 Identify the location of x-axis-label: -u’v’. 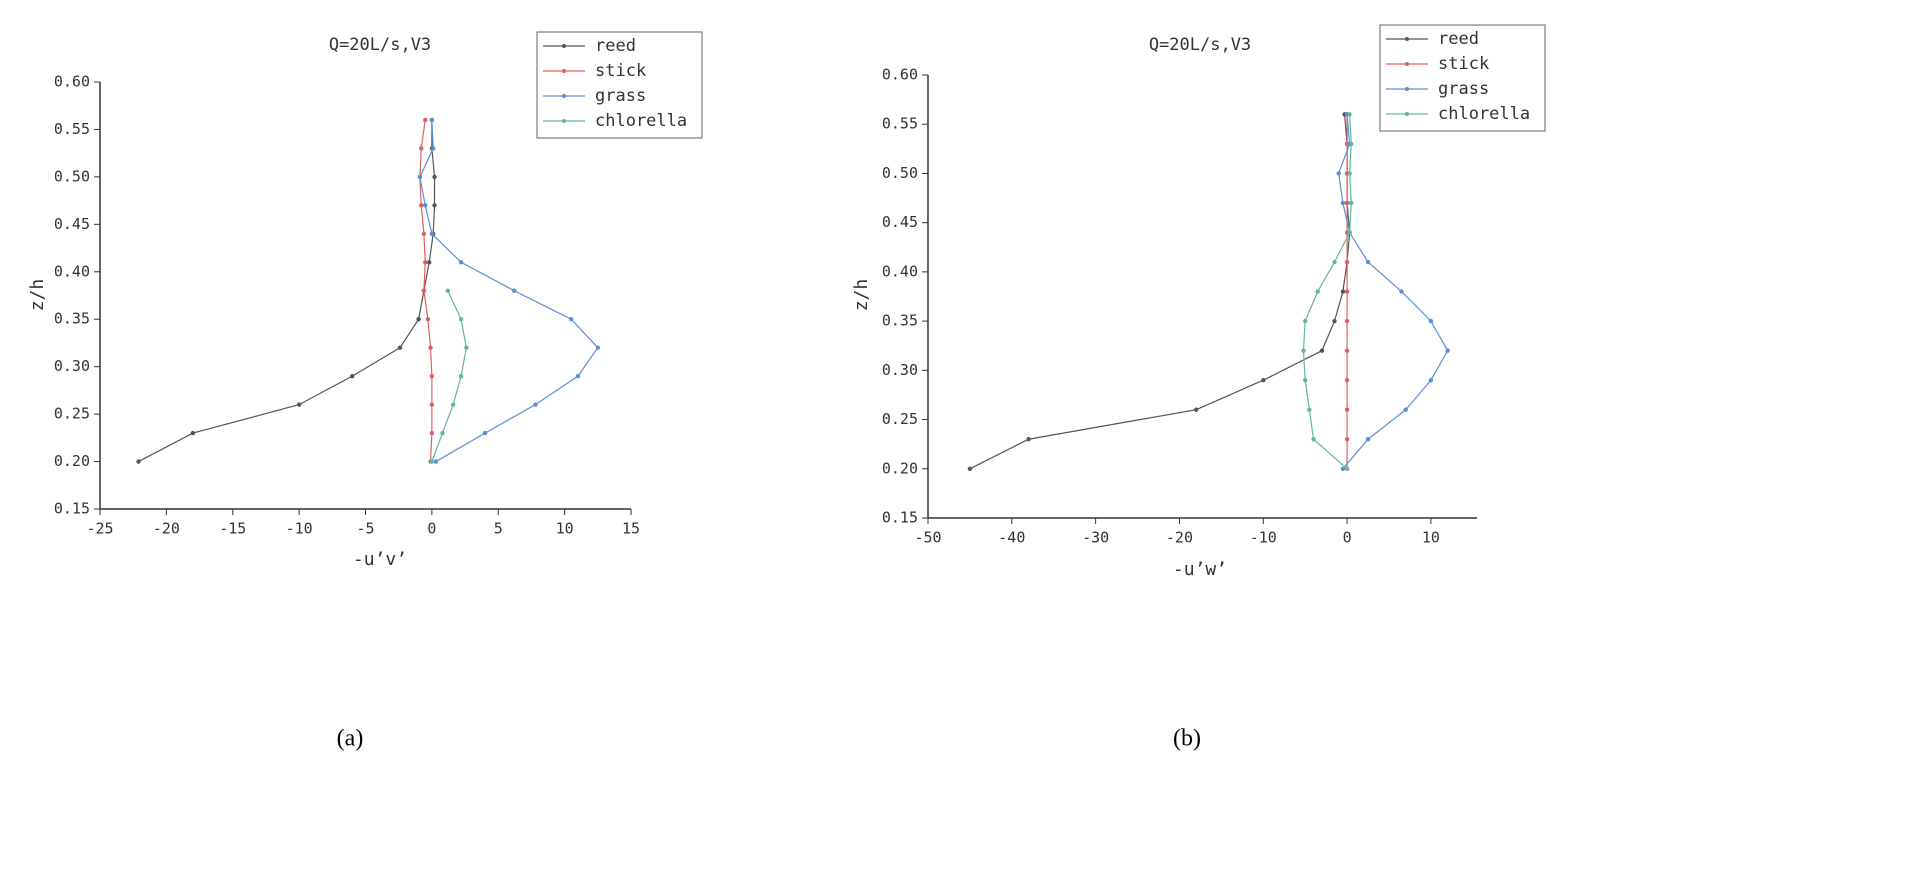
(380, 559).